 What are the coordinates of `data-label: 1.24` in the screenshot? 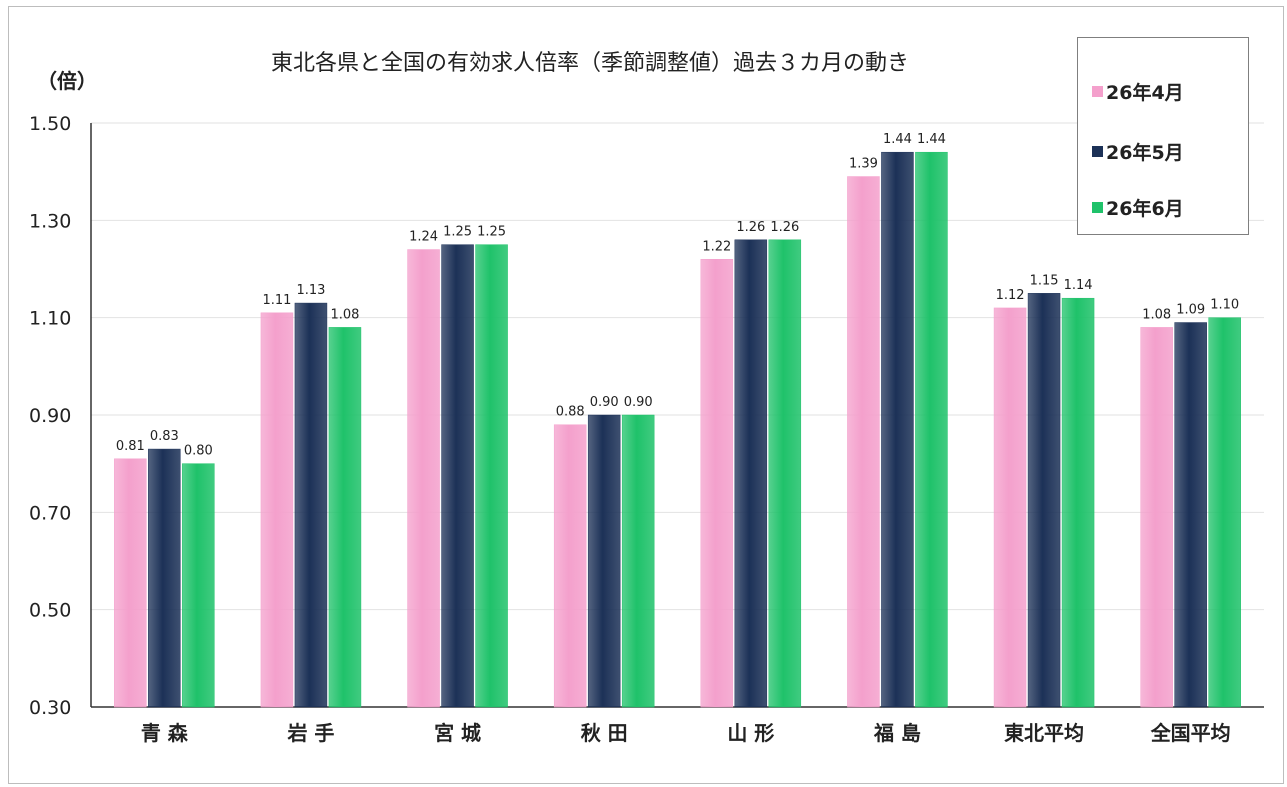 It's located at (423, 237).